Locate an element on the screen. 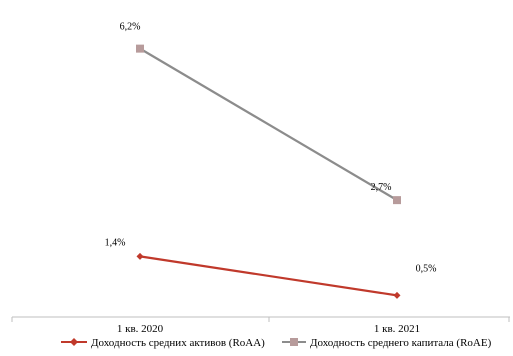 Image resolution: width=513 pixels, height=356 pixels. legend-roae-marker is located at coordinates (294, 342).